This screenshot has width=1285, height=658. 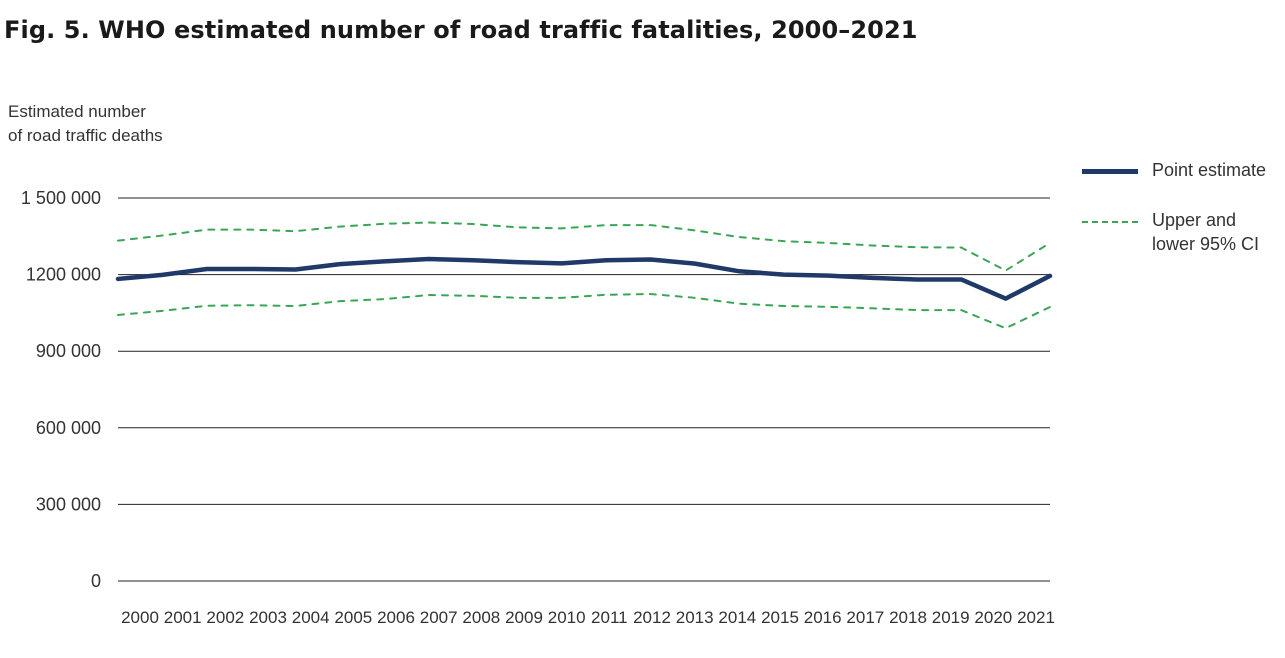 What do you see at coordinates (1036, 617) in the screenshot?
I see `x-tick-label-2021: 2021` at bounding box center [1036, 617].